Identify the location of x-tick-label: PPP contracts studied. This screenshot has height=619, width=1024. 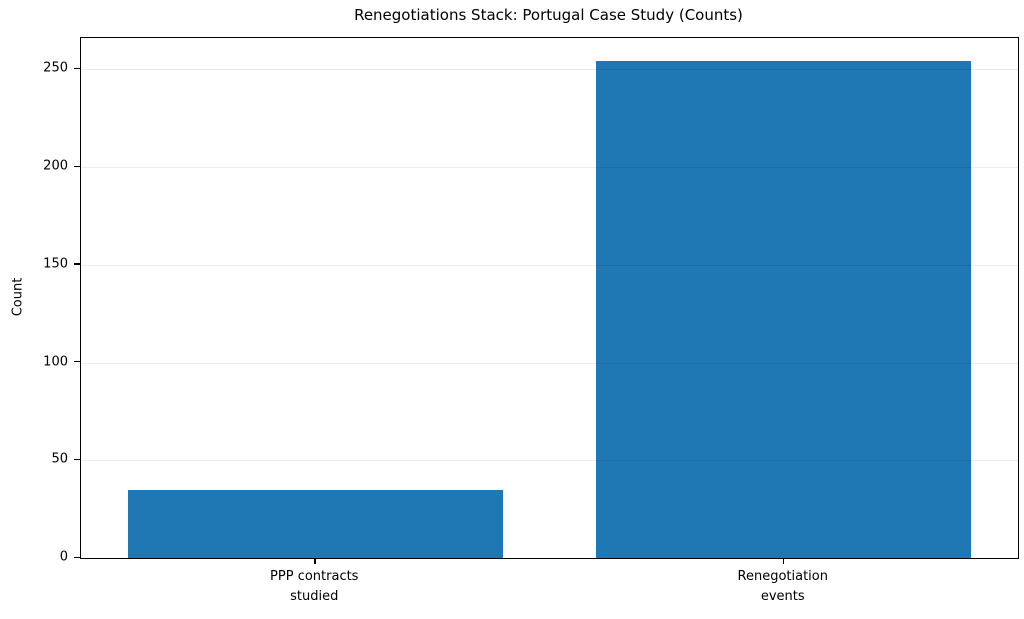
(314, 586).